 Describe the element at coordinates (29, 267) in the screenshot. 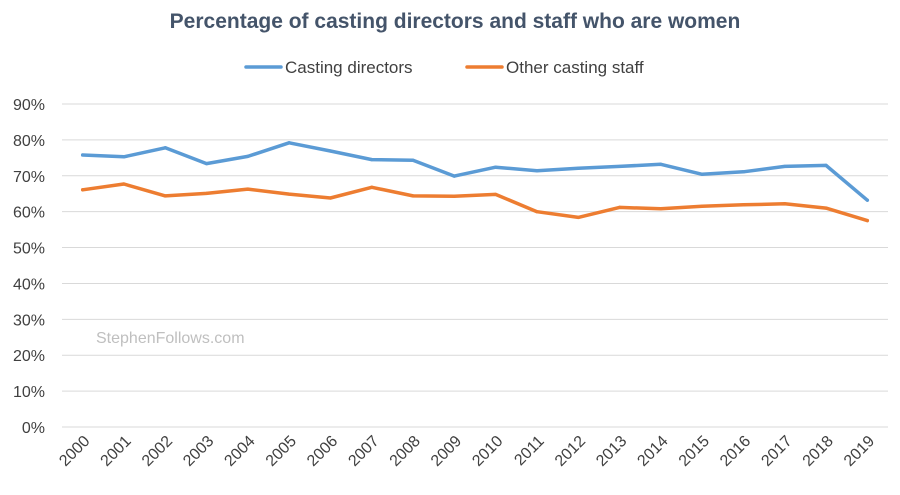

I see `y-axis-ticks: 0% 10% 20% 30% 40% 50% 60% 70% 80% 90%` at that location.